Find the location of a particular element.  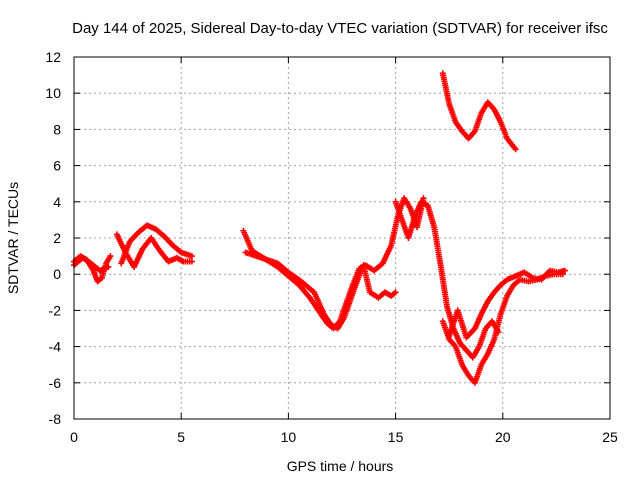

x-tick-label: 5 is located at coordinates (181, 437).